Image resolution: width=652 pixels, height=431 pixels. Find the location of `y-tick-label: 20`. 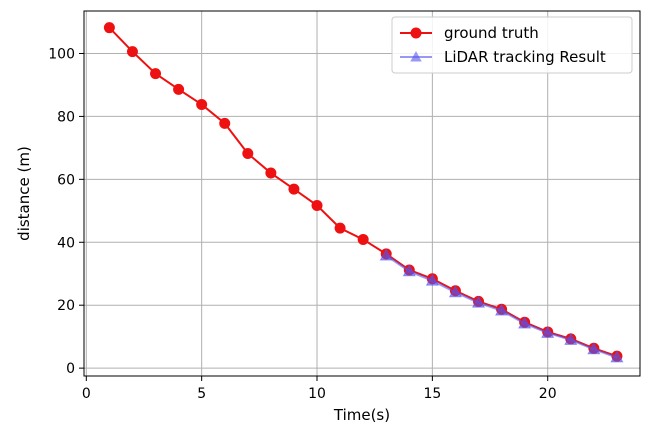

y-tick-label: 20 is located at coordinates (66, 306).